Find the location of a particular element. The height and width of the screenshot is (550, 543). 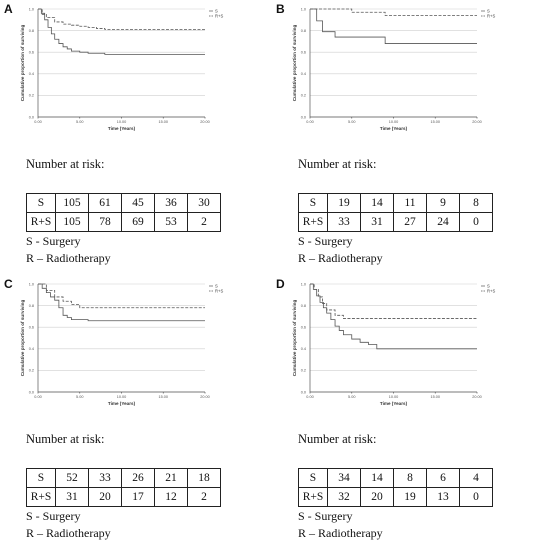

risk-cell: 9 is located at coordinates (443, 203).